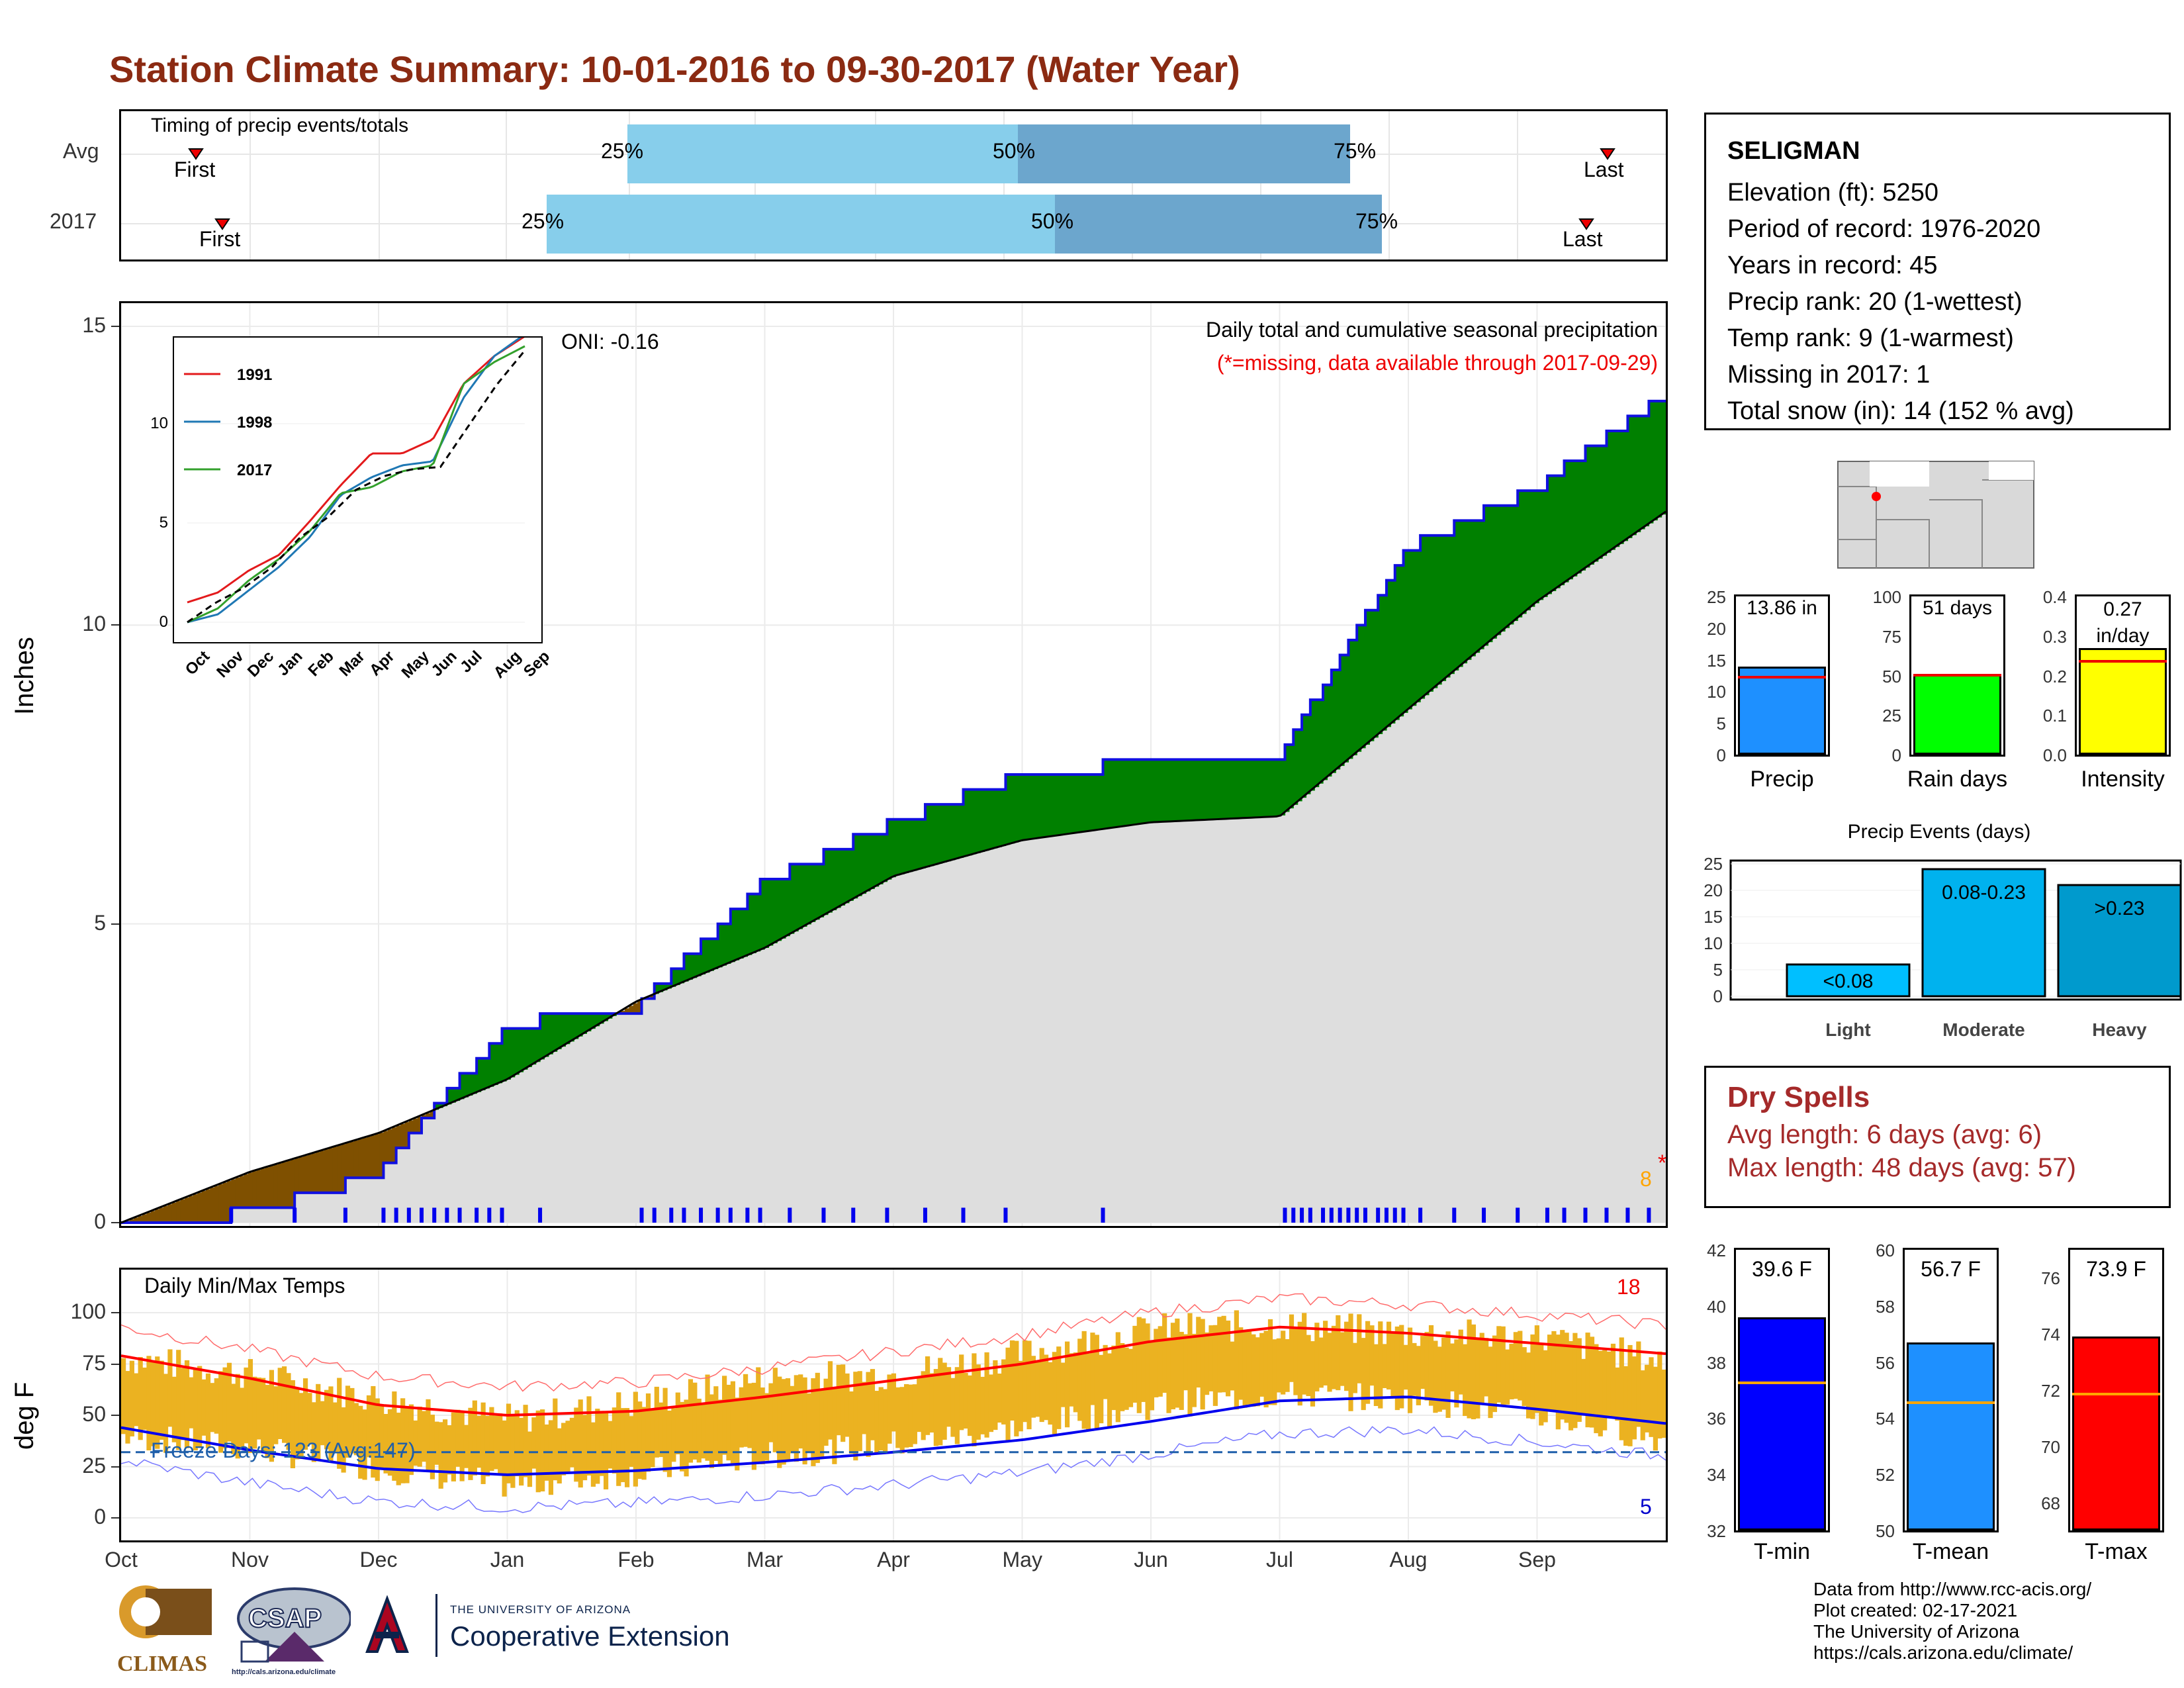  What do you see at coordinates (1885, 1362) in the screenshot?
I see `temp-bar-ytick: 56` at bounding box center [1885, 1362].